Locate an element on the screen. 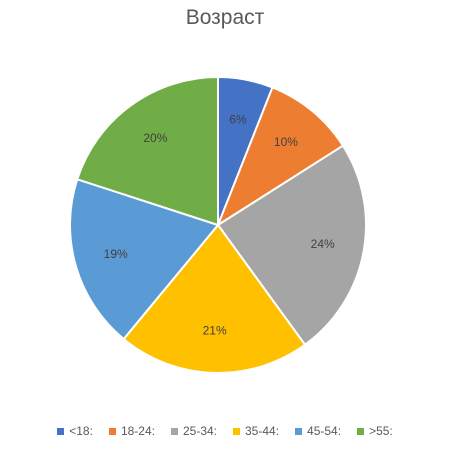 Image resolution: width=450 pixels, height=450 pixels. chart-legend: <18: 18-24: 25-34: 35-44: 45-54: >55: is located at coordinates (225, 431).